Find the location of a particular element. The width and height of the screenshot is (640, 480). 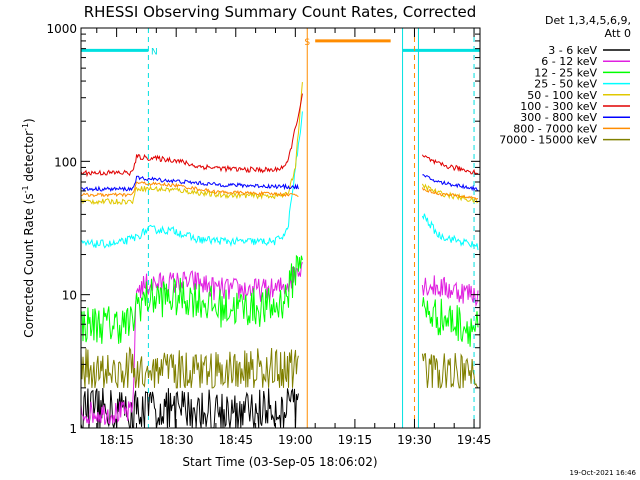

legend-label-0: 3 - 6 keV is located at coordinates (572, 50).